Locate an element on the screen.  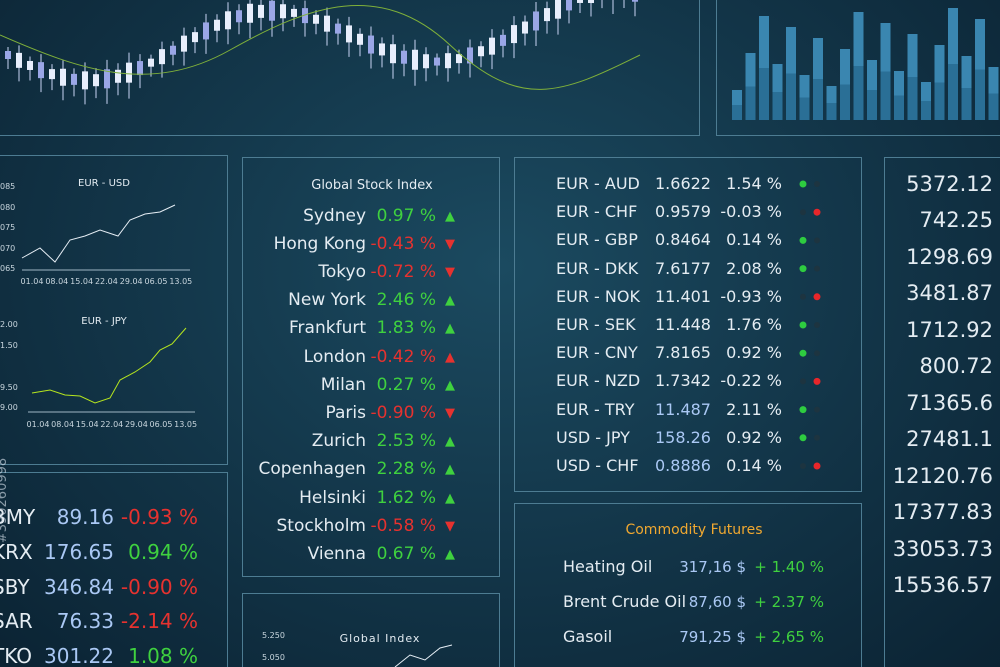
index-change: -0.43 % is located at coordinates (403, 243).